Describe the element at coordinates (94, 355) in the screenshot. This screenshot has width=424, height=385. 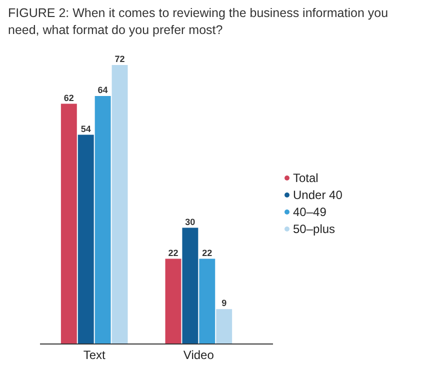
I see `x-tick-label: Text` at that location.